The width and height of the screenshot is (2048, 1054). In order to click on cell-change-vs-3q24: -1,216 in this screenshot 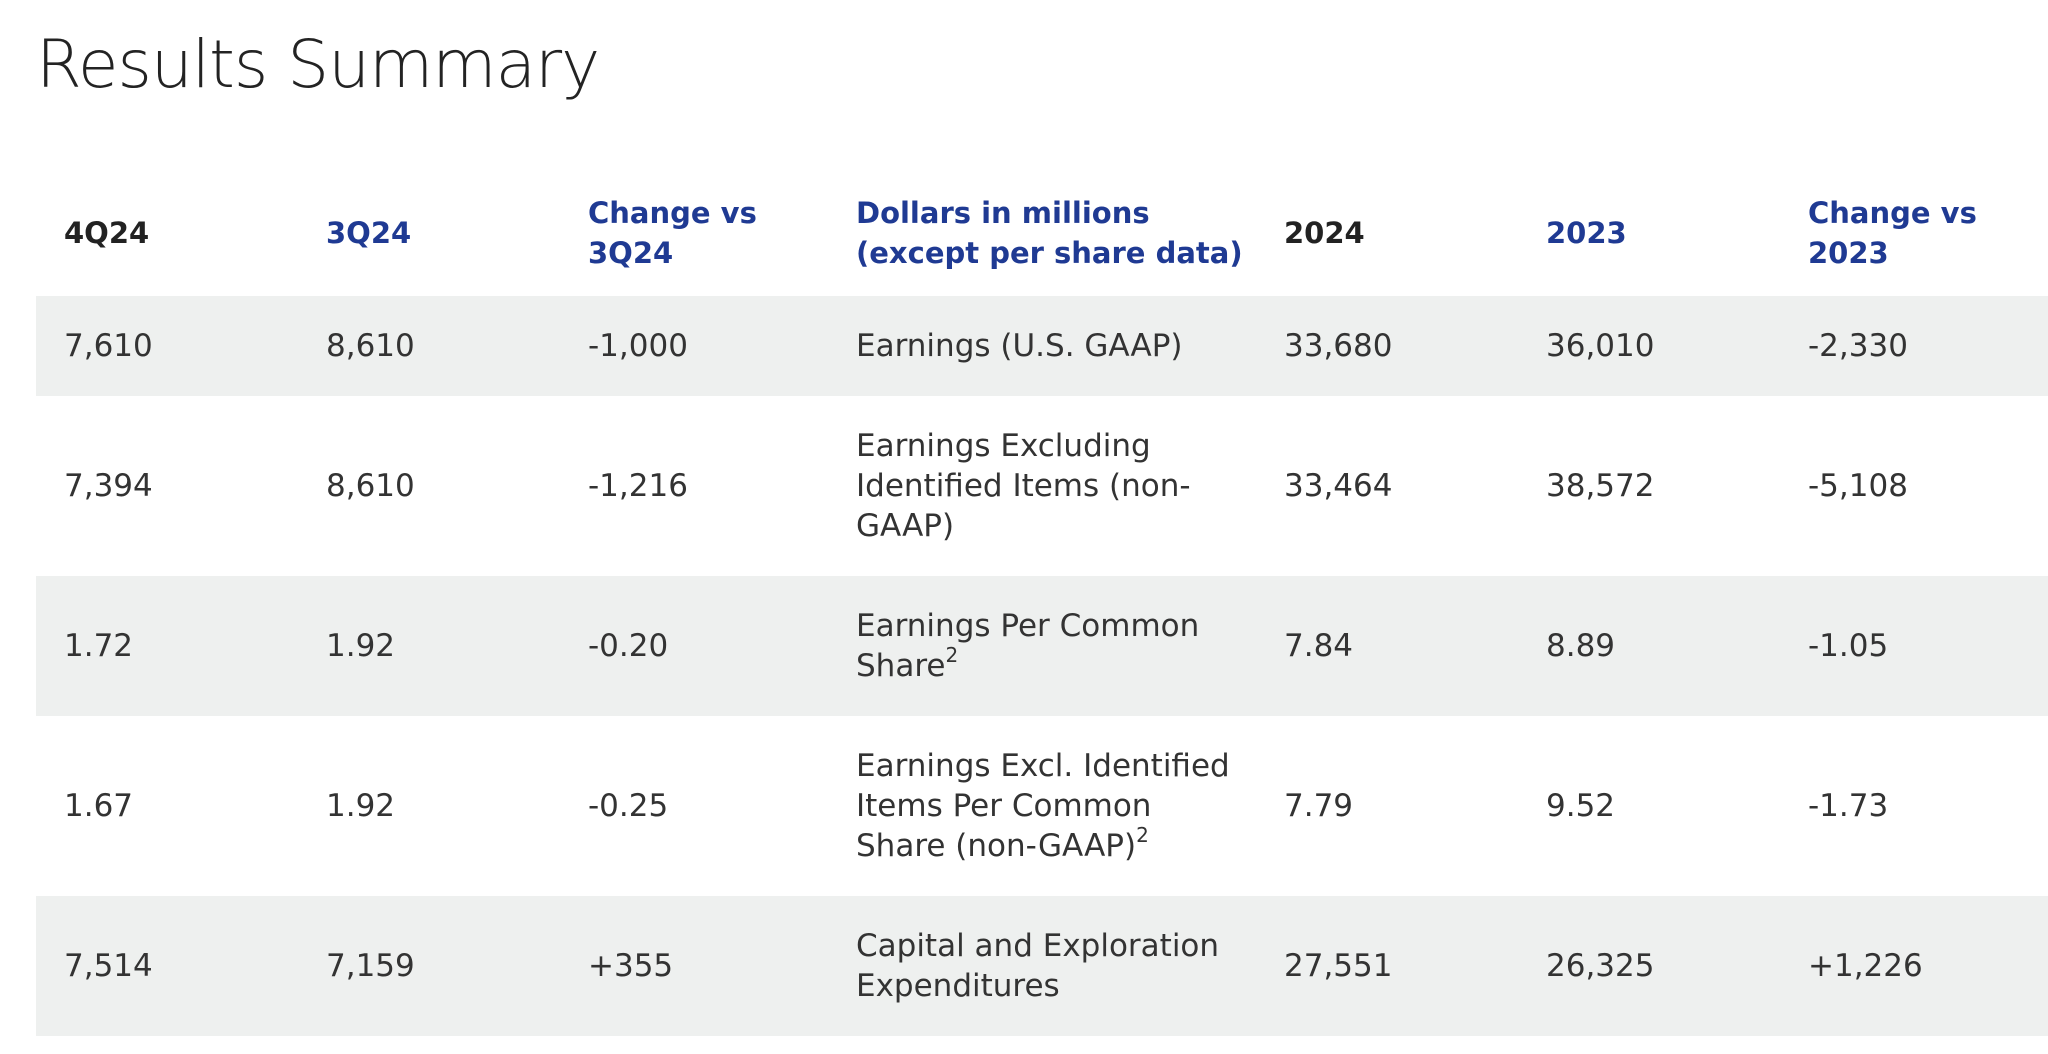, I will do `click(638, 486)`.